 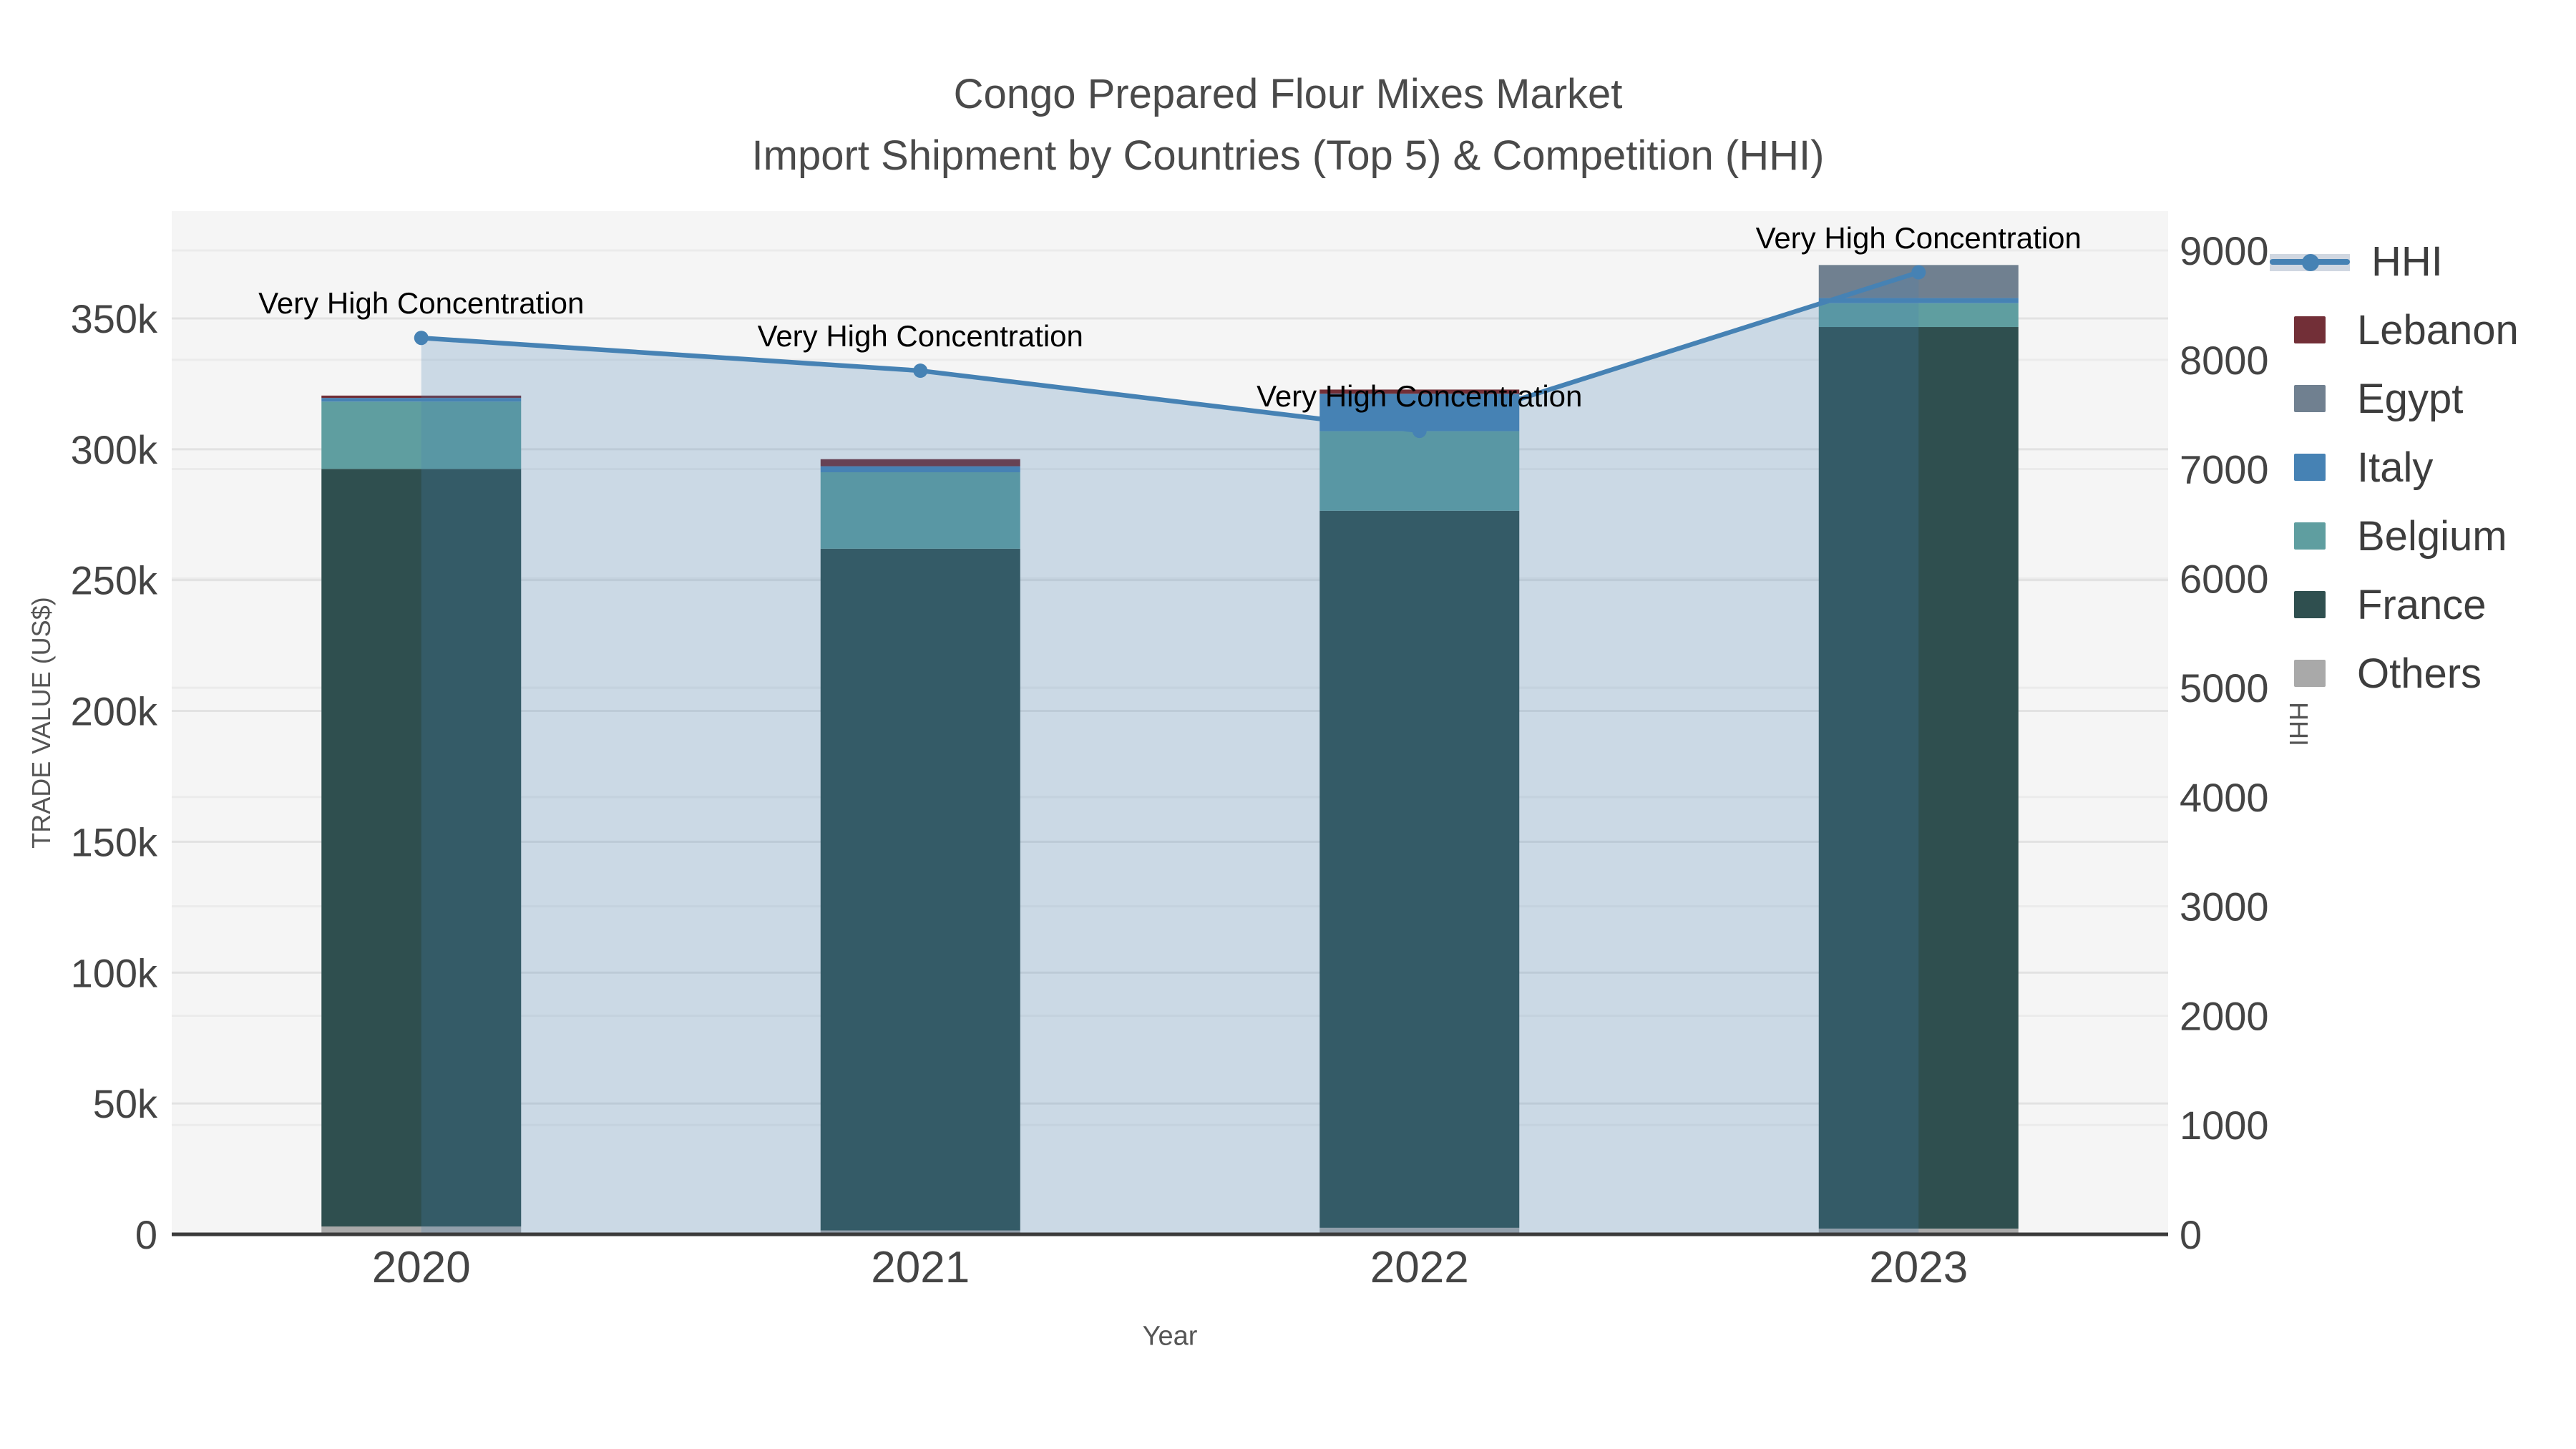 What do you see at coordinates (2310, 536) in the screenshot?
I see `legend-swatch-belgium` at bounding box center [2310, 536].